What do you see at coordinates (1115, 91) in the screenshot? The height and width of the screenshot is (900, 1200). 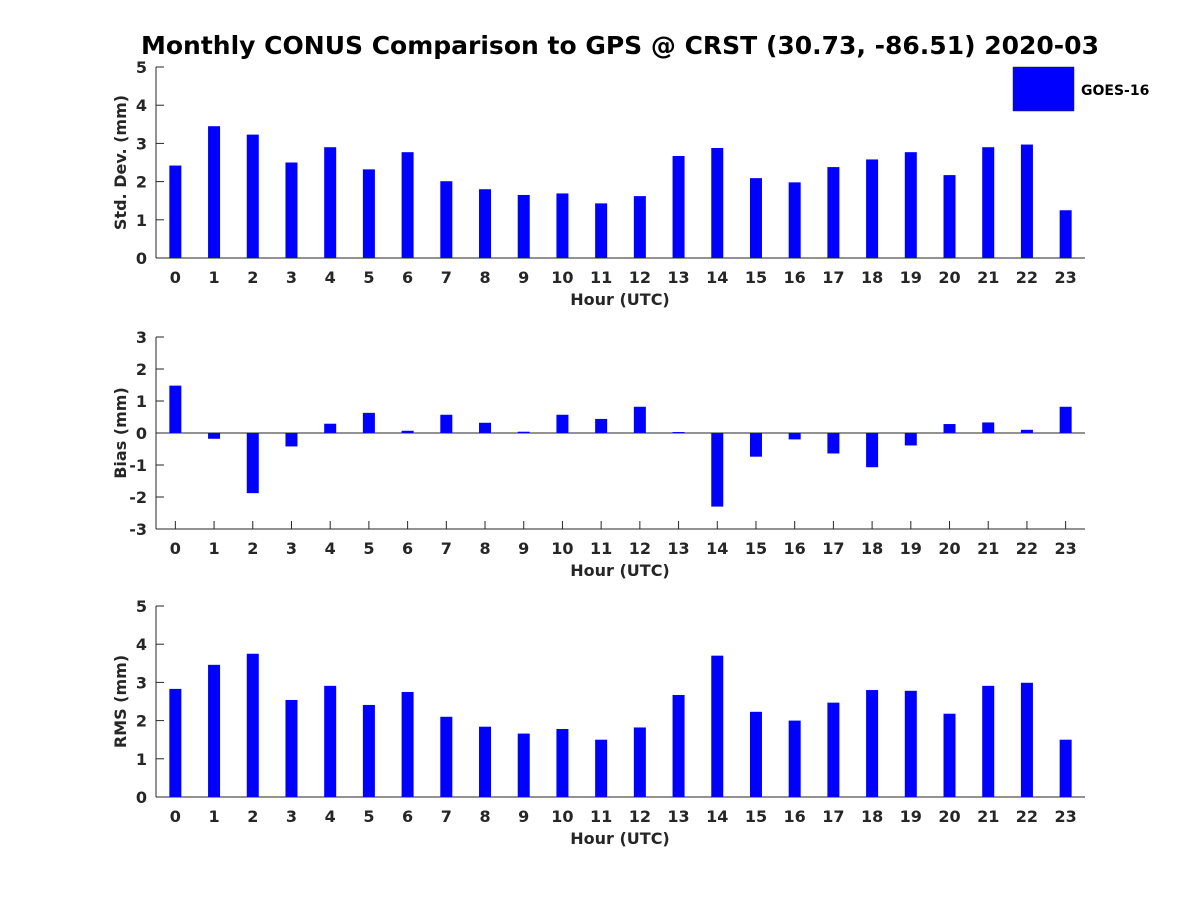 I see `legend-label: GOES-16` at bounding box center [1115, 91].